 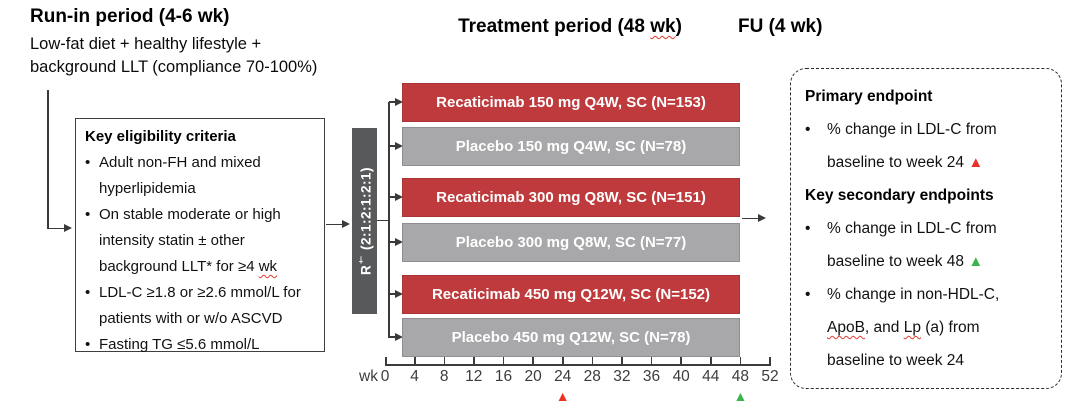 What do you see at coordinates (571, 337) in the screenshot?
I see `arm-bar-placebo-450: Placebo 450 mg Q12W, SC (N=78)` at bounding box center [571, 337].